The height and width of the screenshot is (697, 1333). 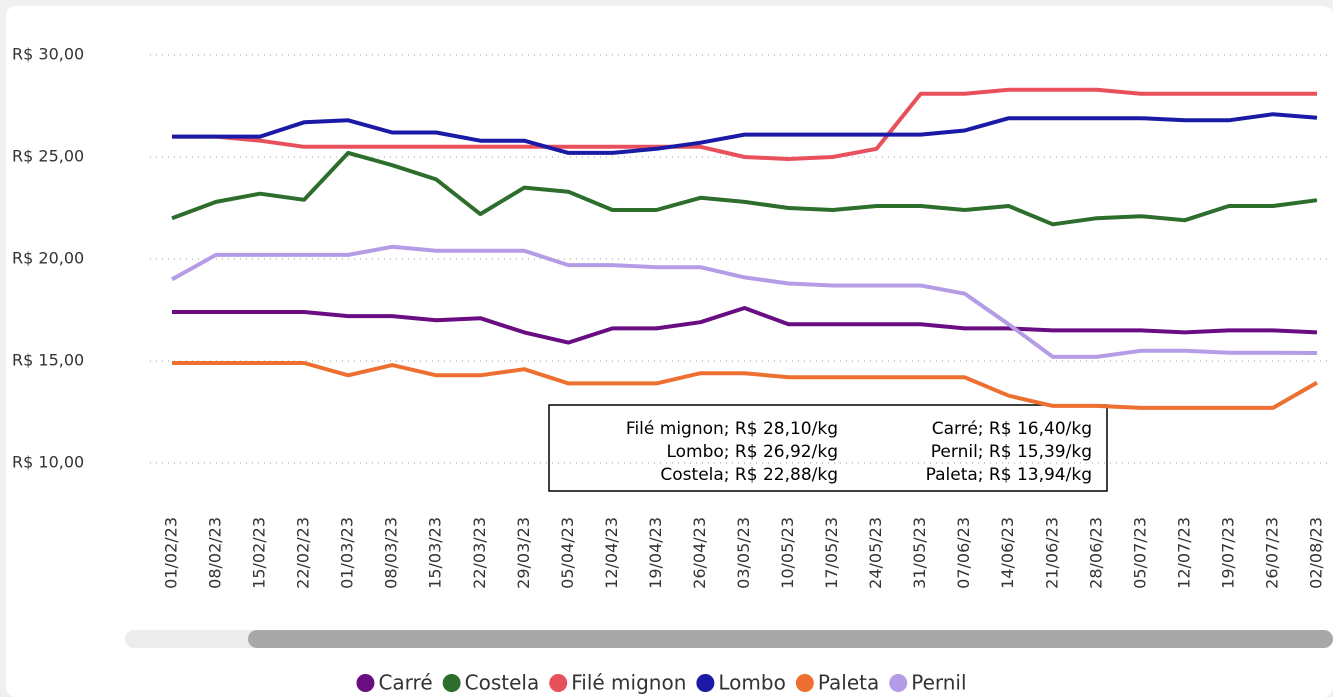 I want to click on x-tick-label: 26/04/23, so click(x=699, y=553).